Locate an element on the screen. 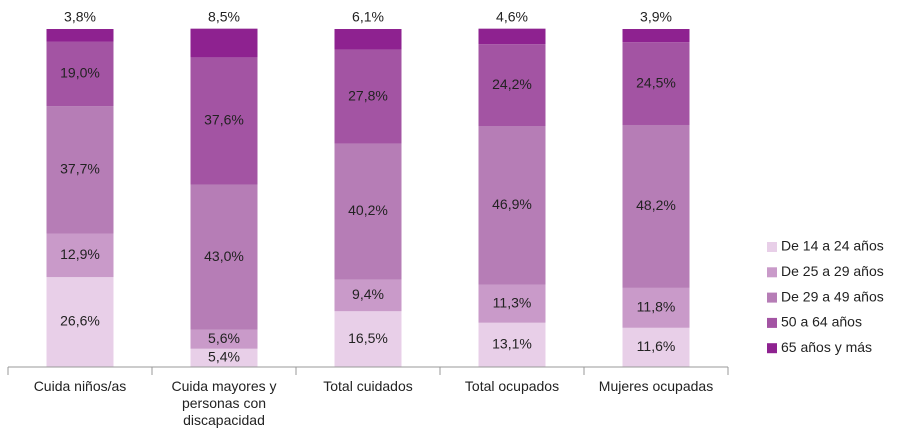 The width and height of the screenshot is (898, 447). legend-label: 50 a 64 años is located at coordinates (821, 322).